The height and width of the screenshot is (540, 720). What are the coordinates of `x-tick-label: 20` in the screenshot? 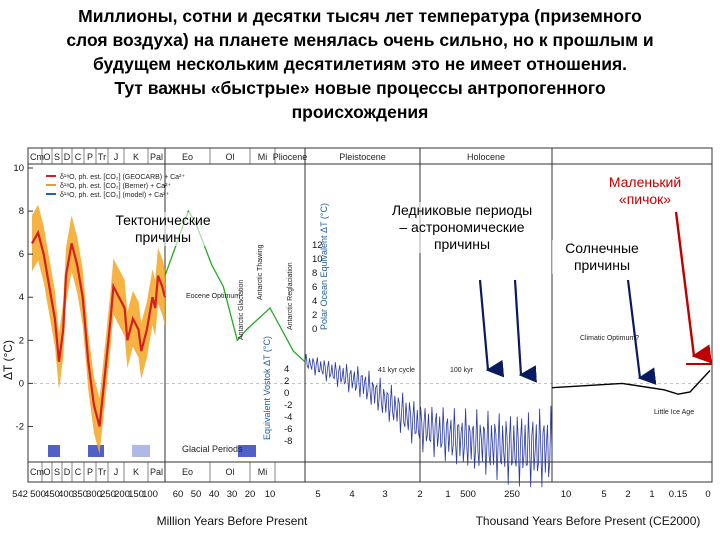 It's located at (250, 494).